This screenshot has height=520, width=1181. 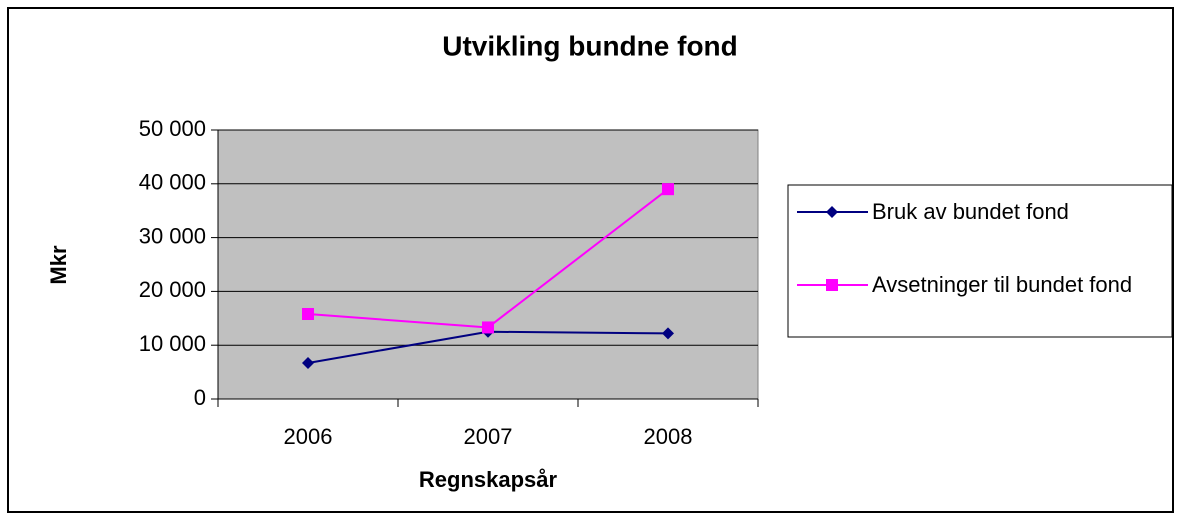 What do you see at coordinates (172, 128) in the screenshot?
I see `y-tick-label: 50 000` at bounding box center [172, 128].